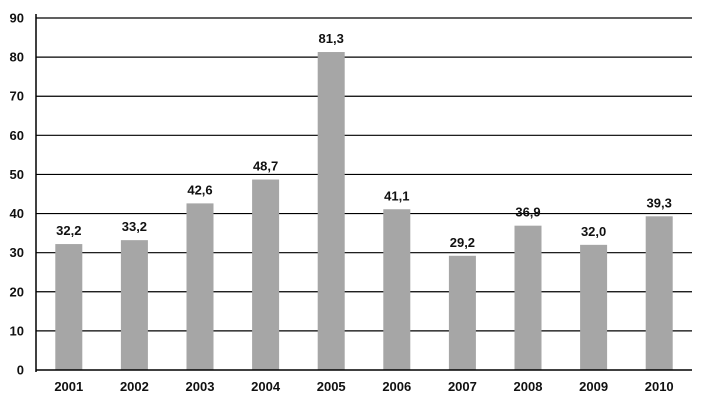  I want to click on x-tick-label: 2006, so click(396, 386).